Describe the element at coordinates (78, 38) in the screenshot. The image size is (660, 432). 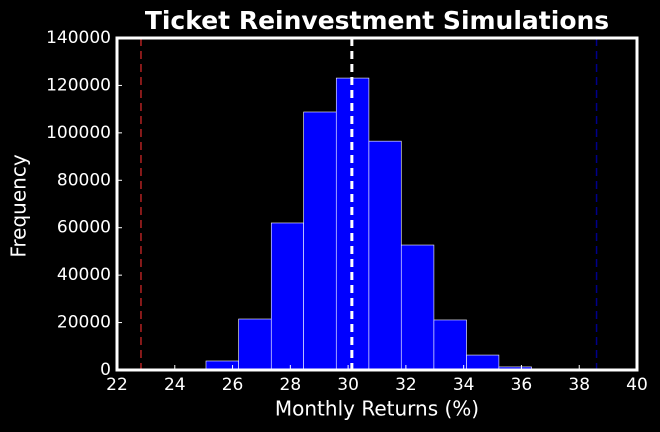
I see `y-tick-label: 140000` at that location.